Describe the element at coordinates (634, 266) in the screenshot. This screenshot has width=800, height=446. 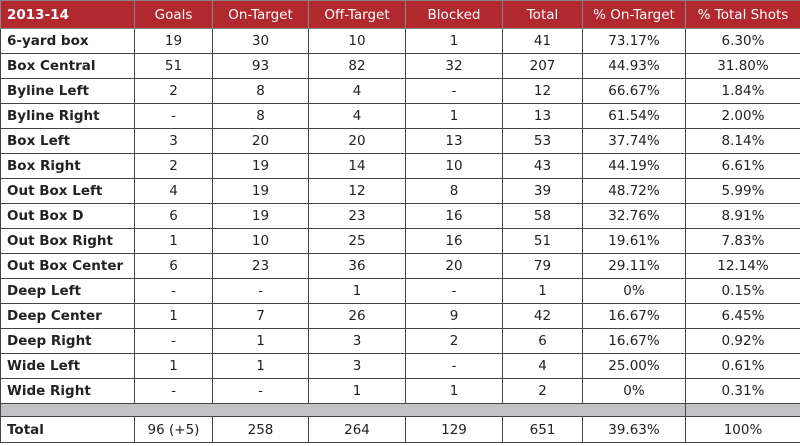
I see `data-cell: 29.11%` at that location.